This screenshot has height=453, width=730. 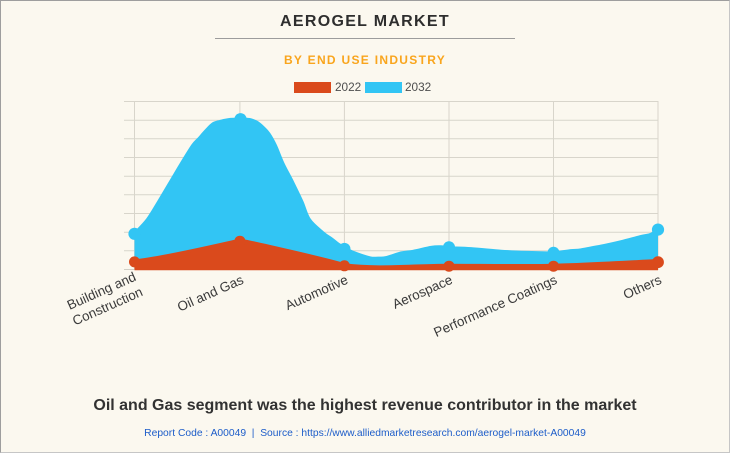 I want to click on svg-text: Oil and Gas, so click(x=210, y=293).